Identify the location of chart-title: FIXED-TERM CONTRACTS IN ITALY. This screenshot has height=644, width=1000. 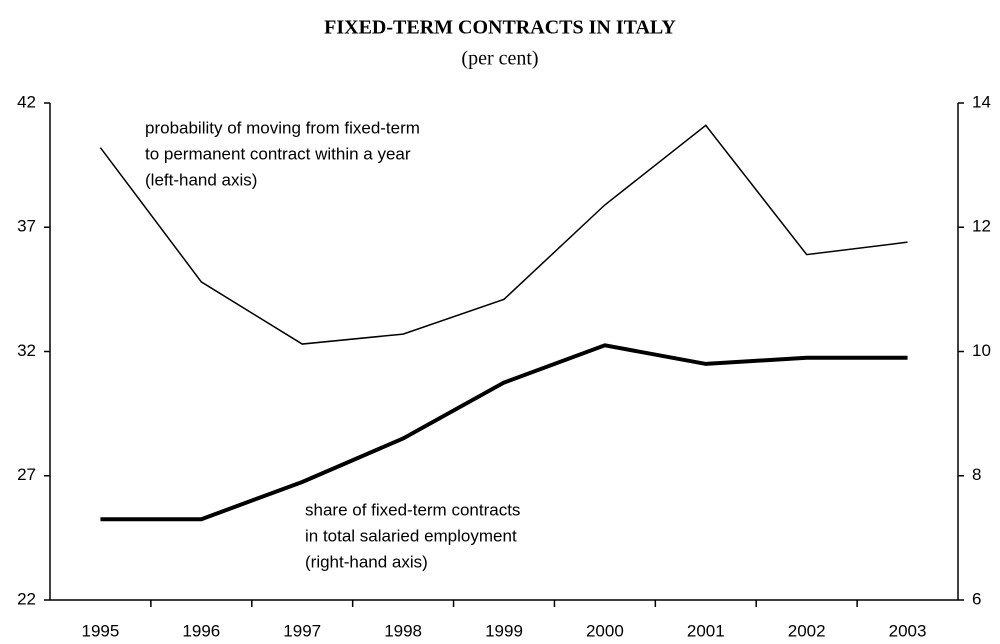
(500, 28).